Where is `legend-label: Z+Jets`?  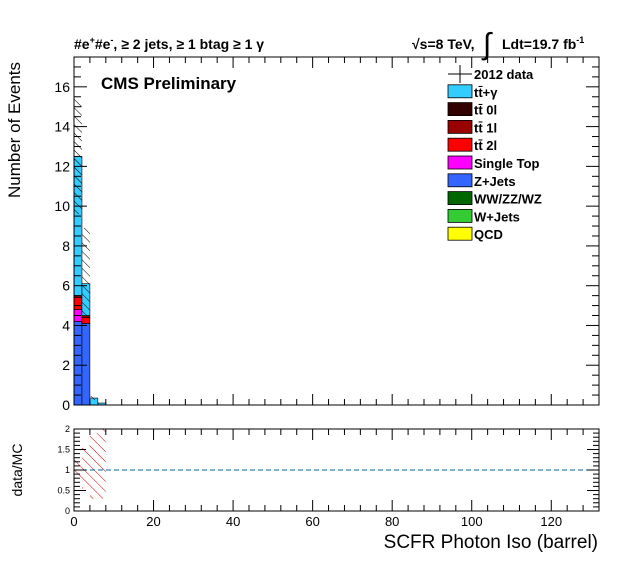 legend-label: Z+Jets is located at coordinates (495, 181).